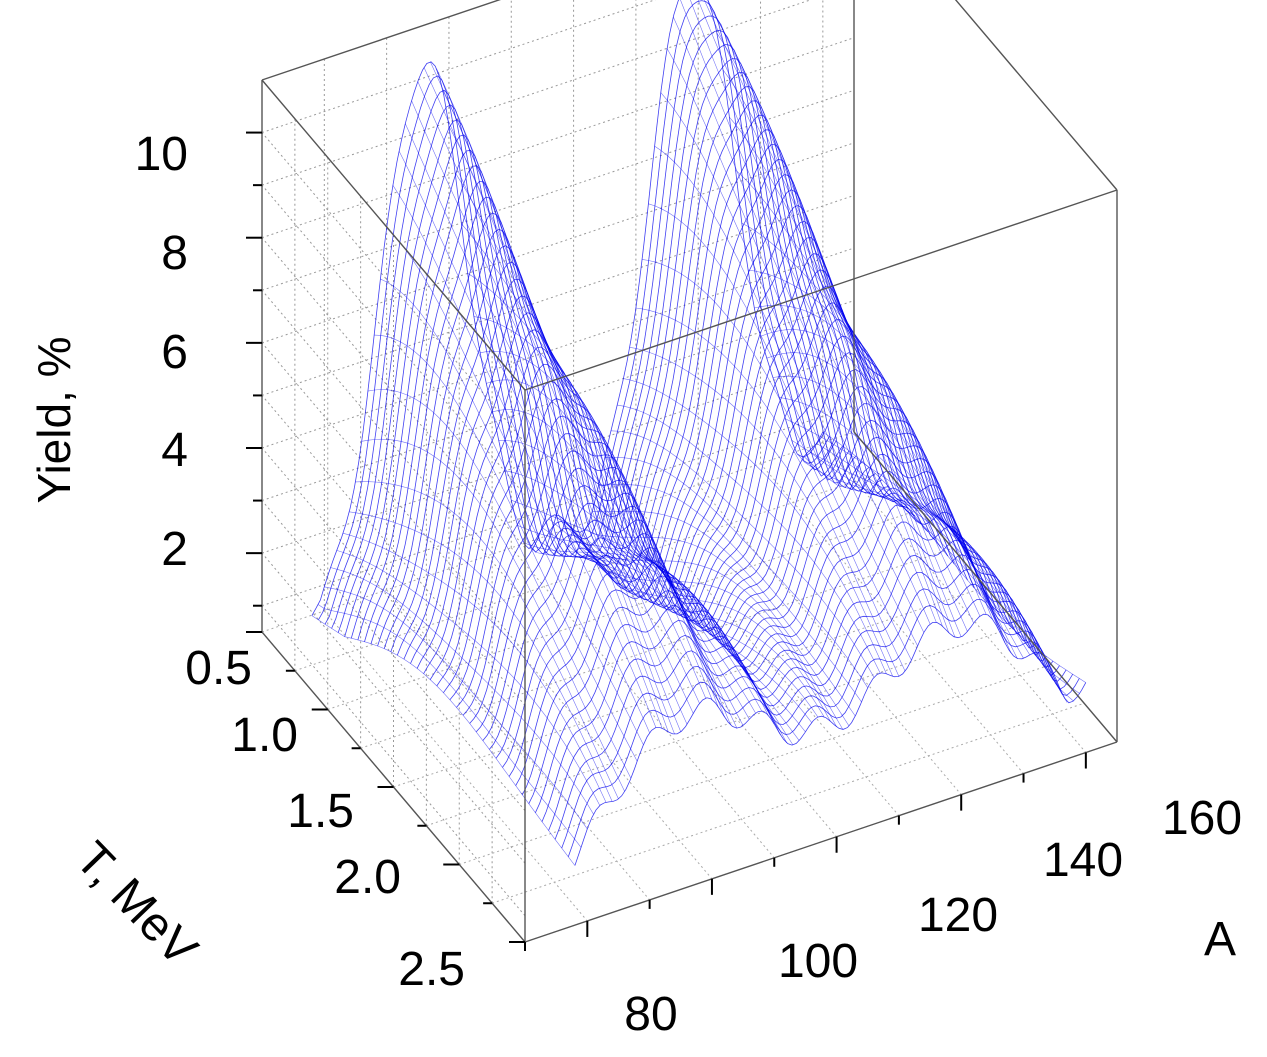 The height and width of the screenshot is (1057, 1267). I want to click on t-tick-label: 2.0, so click(367, 877).